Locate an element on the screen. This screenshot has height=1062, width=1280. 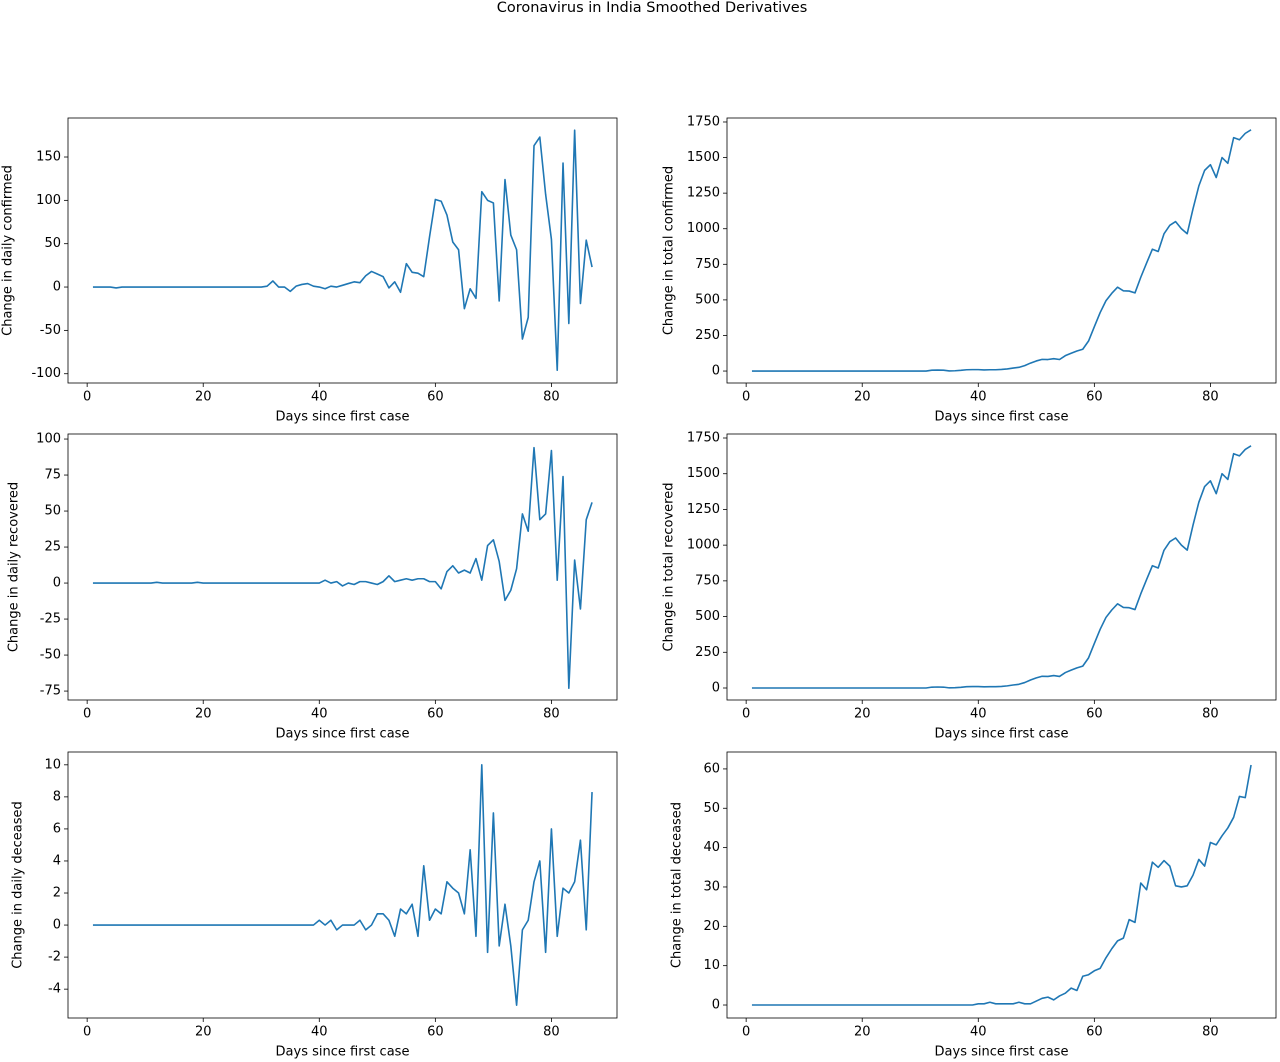
y-tick-label: 2 is located at coordinates (57, 893).